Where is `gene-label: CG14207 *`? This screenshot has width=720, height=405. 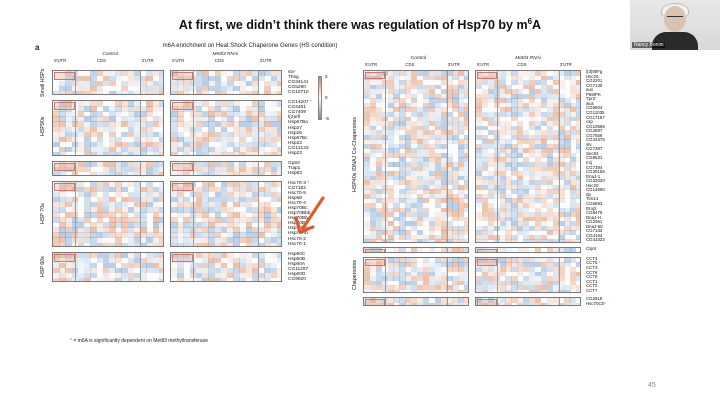
gene-label: CG14207 * is located at coordinates (300, 103).